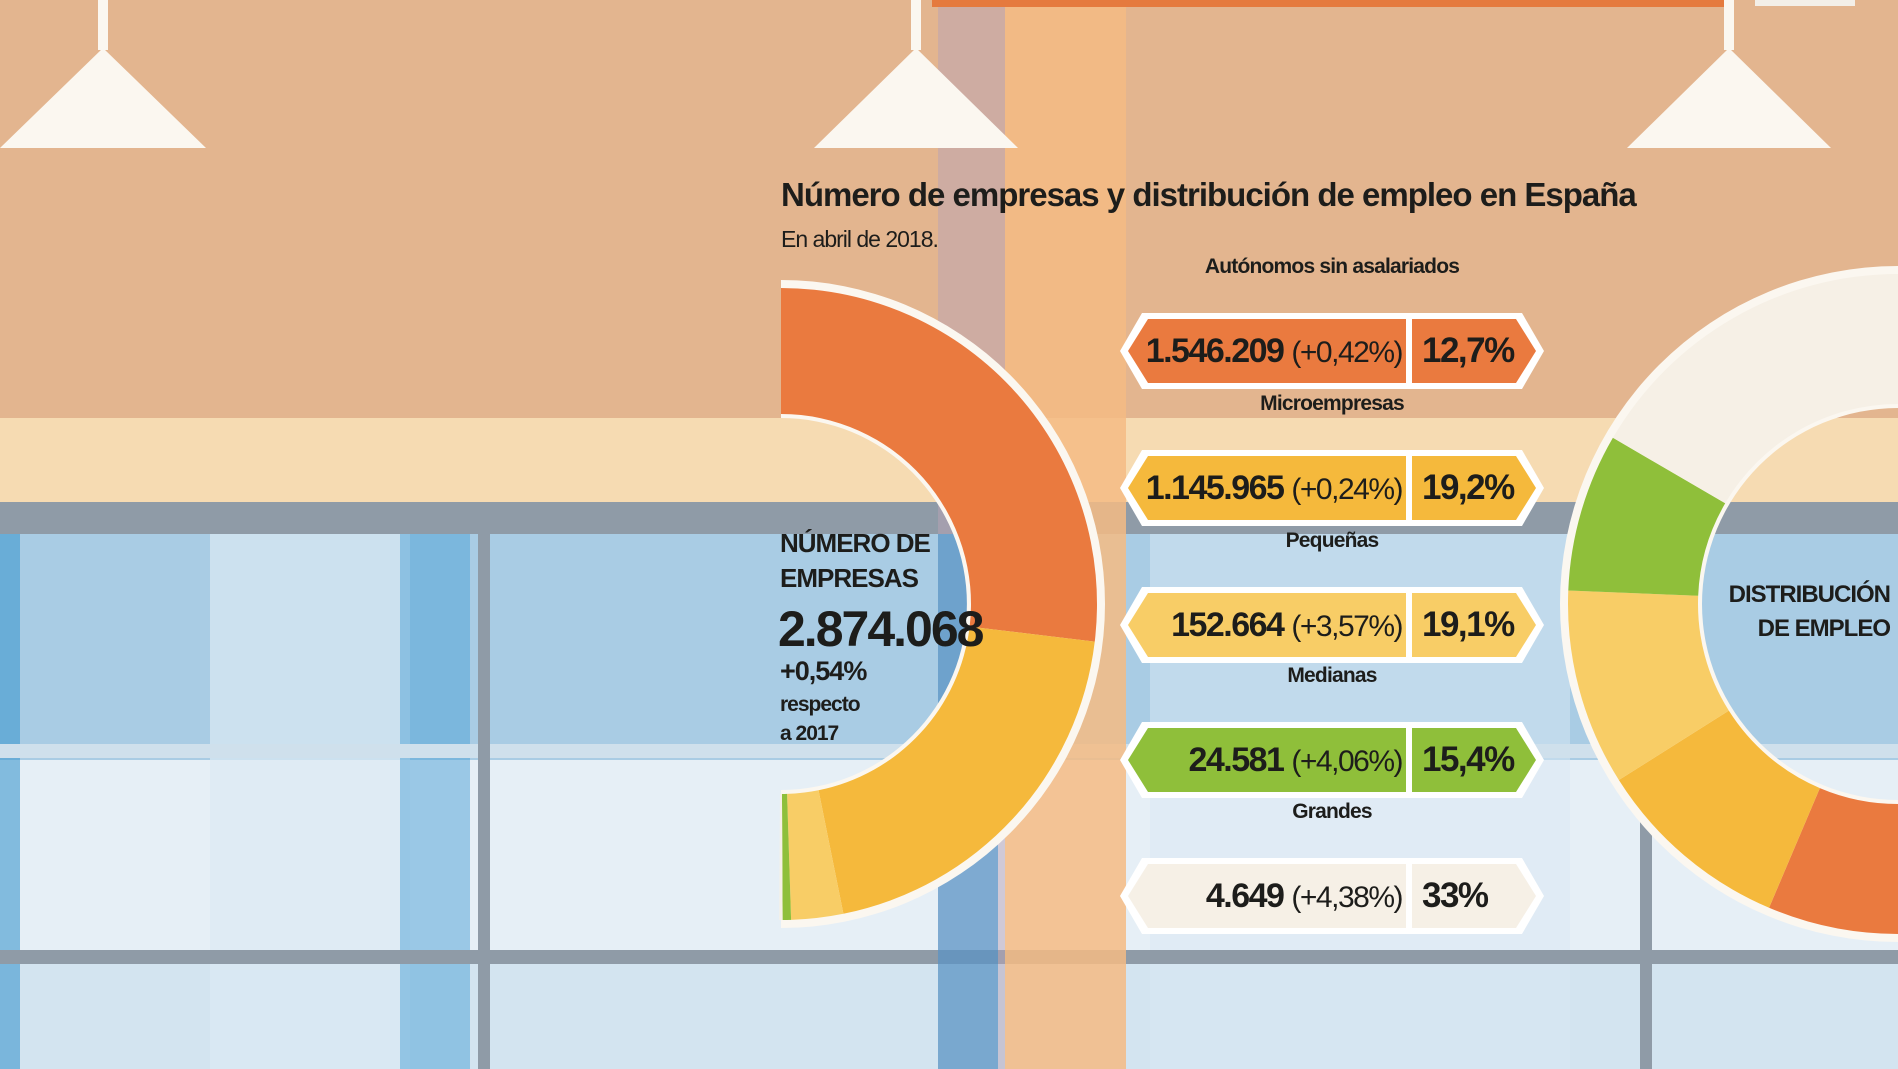 Image resolution: width=1898 pixels, height=1069 pixels. Describe the element at coordinates (849, 578) in the screenshot. I see `left-heading-line2: EMPRESAS` at that location.